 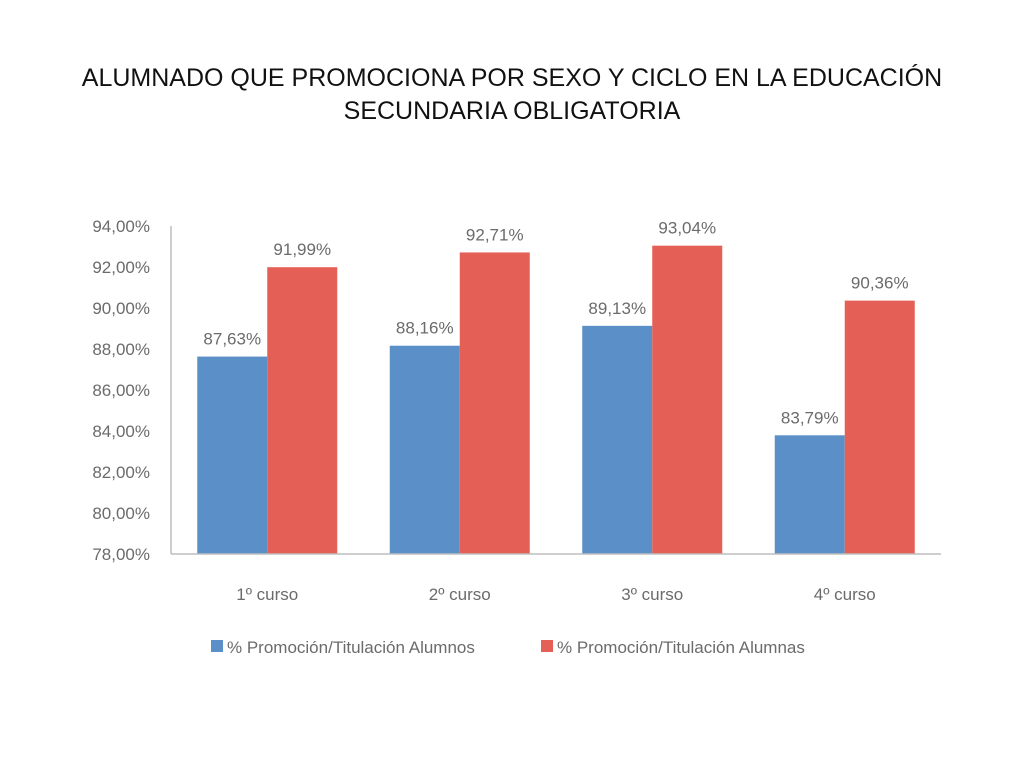 I want to click on data-label: 90,36%, so click(x=880, y=283).